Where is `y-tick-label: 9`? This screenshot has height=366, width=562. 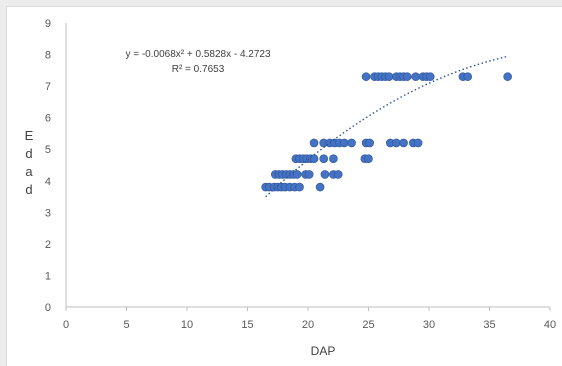 y-tick-label: 9 is located at coordinates (48, 24).